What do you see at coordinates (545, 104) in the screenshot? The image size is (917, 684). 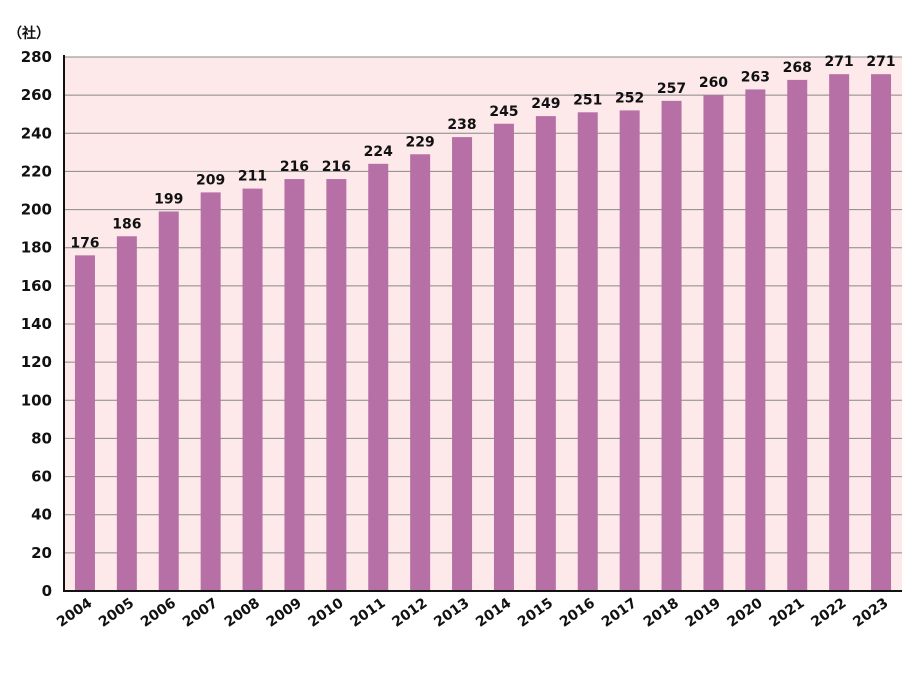 I see `data-label: 249` at bounding box center [545, 104].